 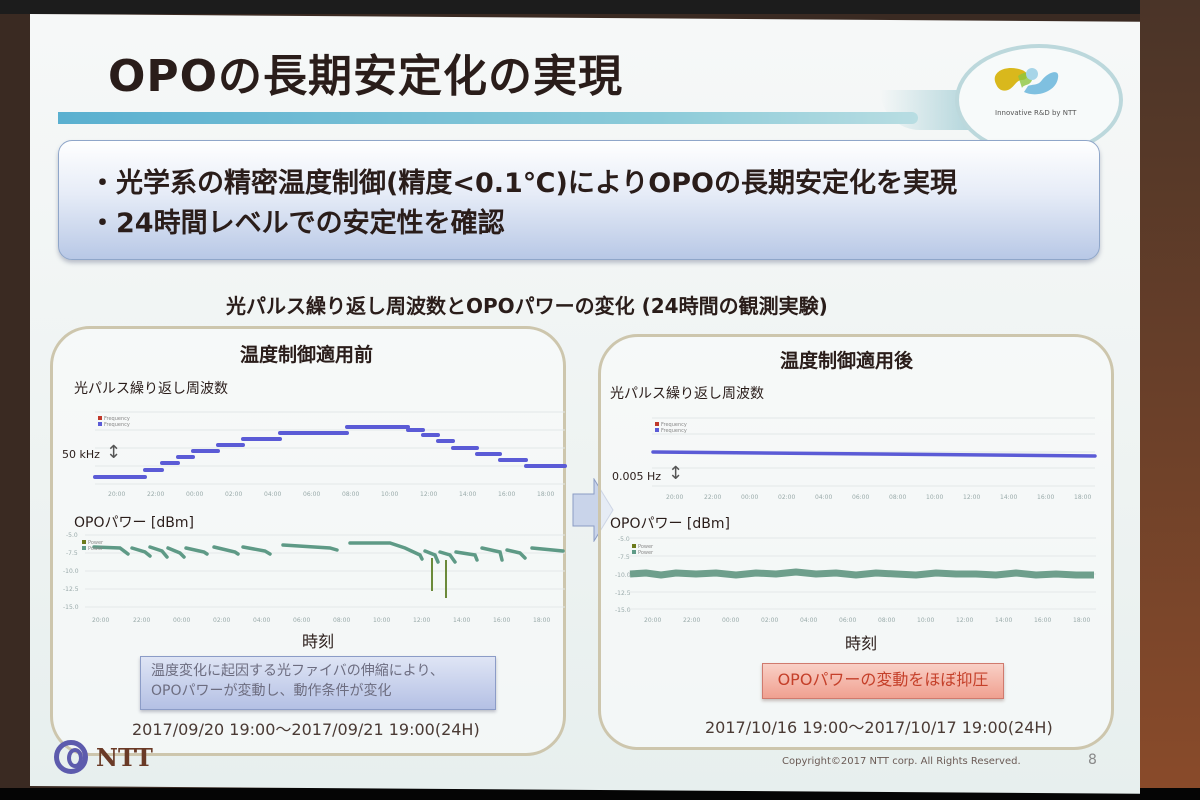 I want to click on ntt-logo-icon, so click(x=71, y=757).